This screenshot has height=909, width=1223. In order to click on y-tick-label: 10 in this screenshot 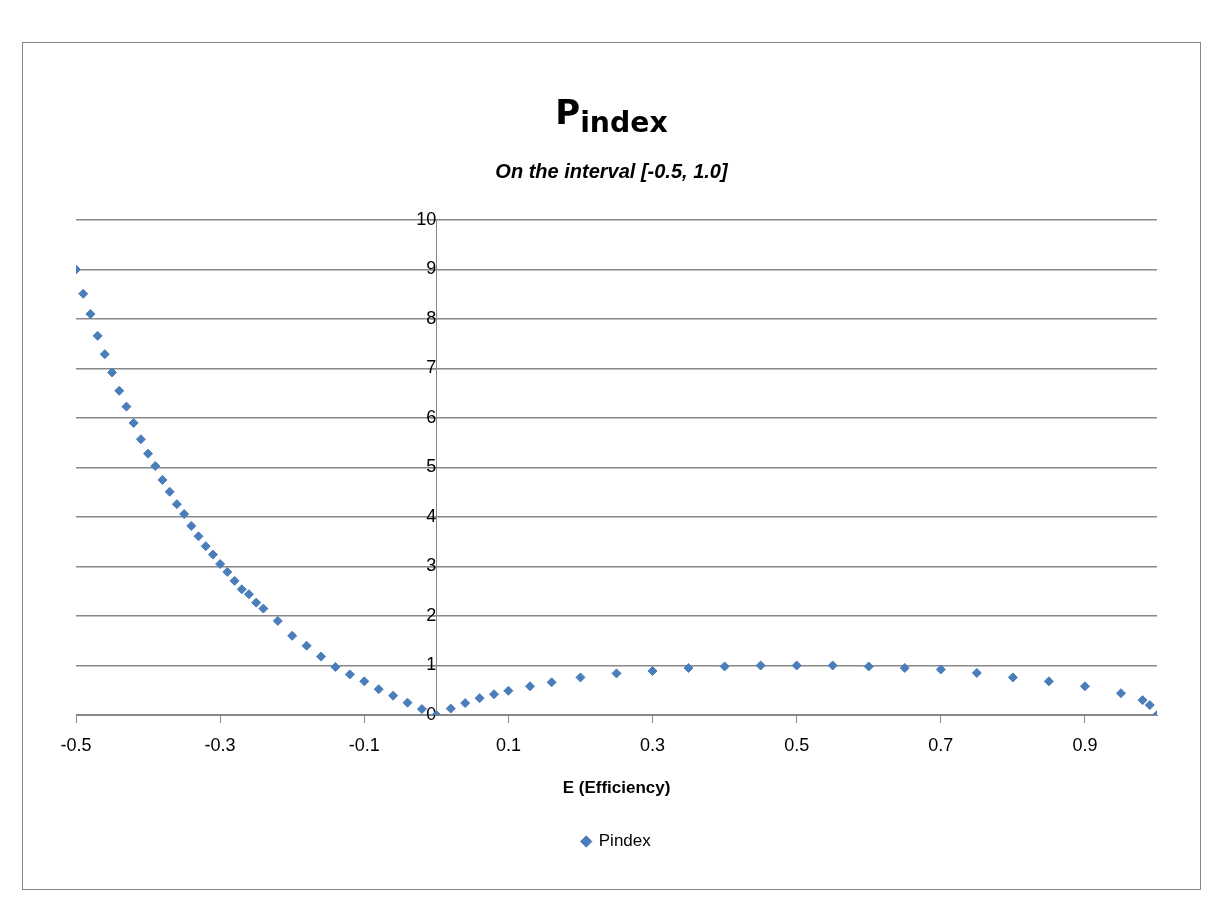, I will do `click(426, 218)`.